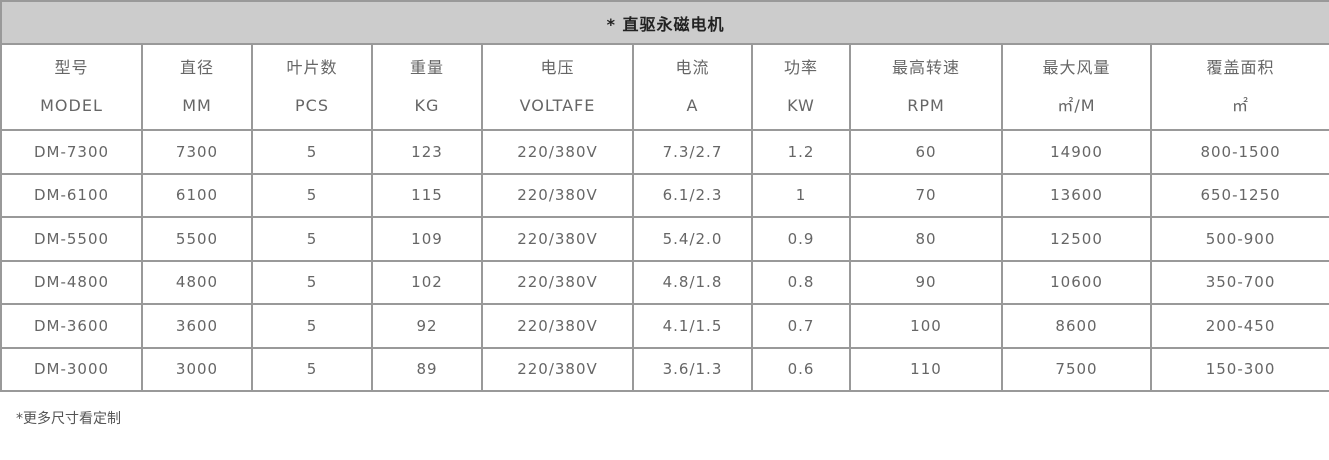 Image resolution: width=1329 pixels, height=460 pixels. I want to click on table-cell: 13600, so click(1076, 195).